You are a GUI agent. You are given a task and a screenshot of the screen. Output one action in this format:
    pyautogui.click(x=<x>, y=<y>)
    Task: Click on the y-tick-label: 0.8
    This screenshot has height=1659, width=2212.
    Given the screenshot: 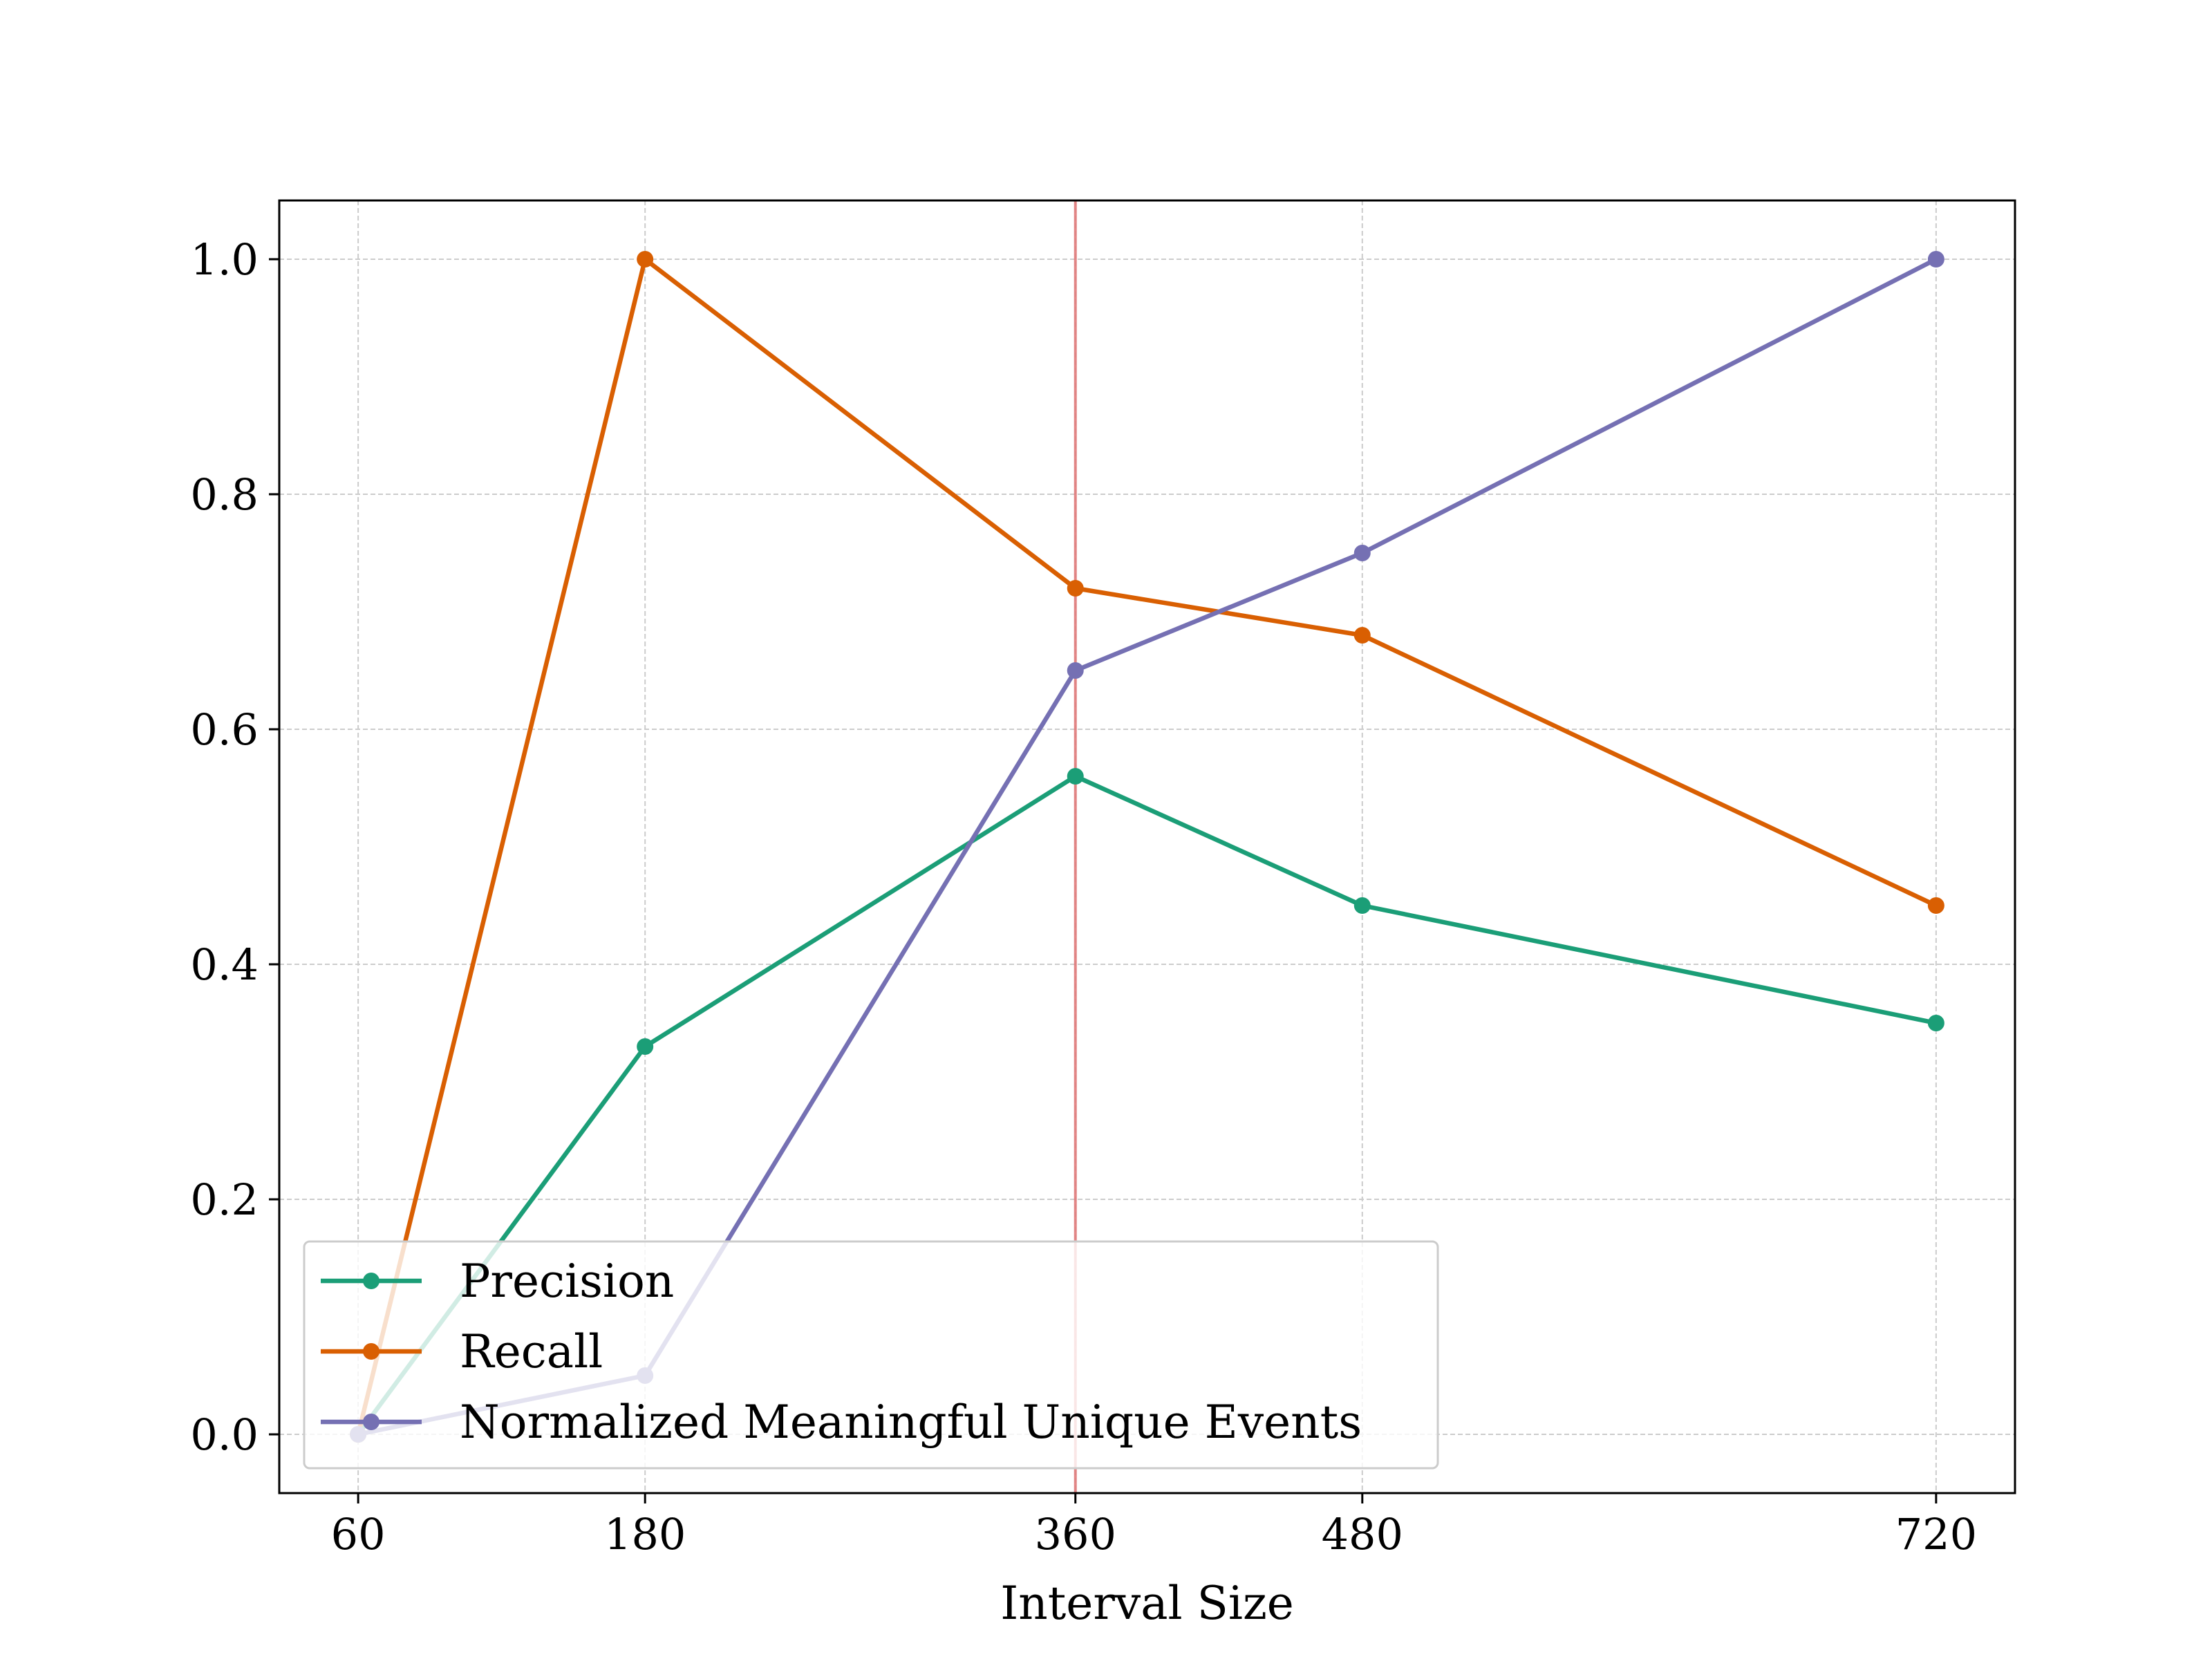 What is the action you would take?
    pyautogui.click(x=225, y=494)
    